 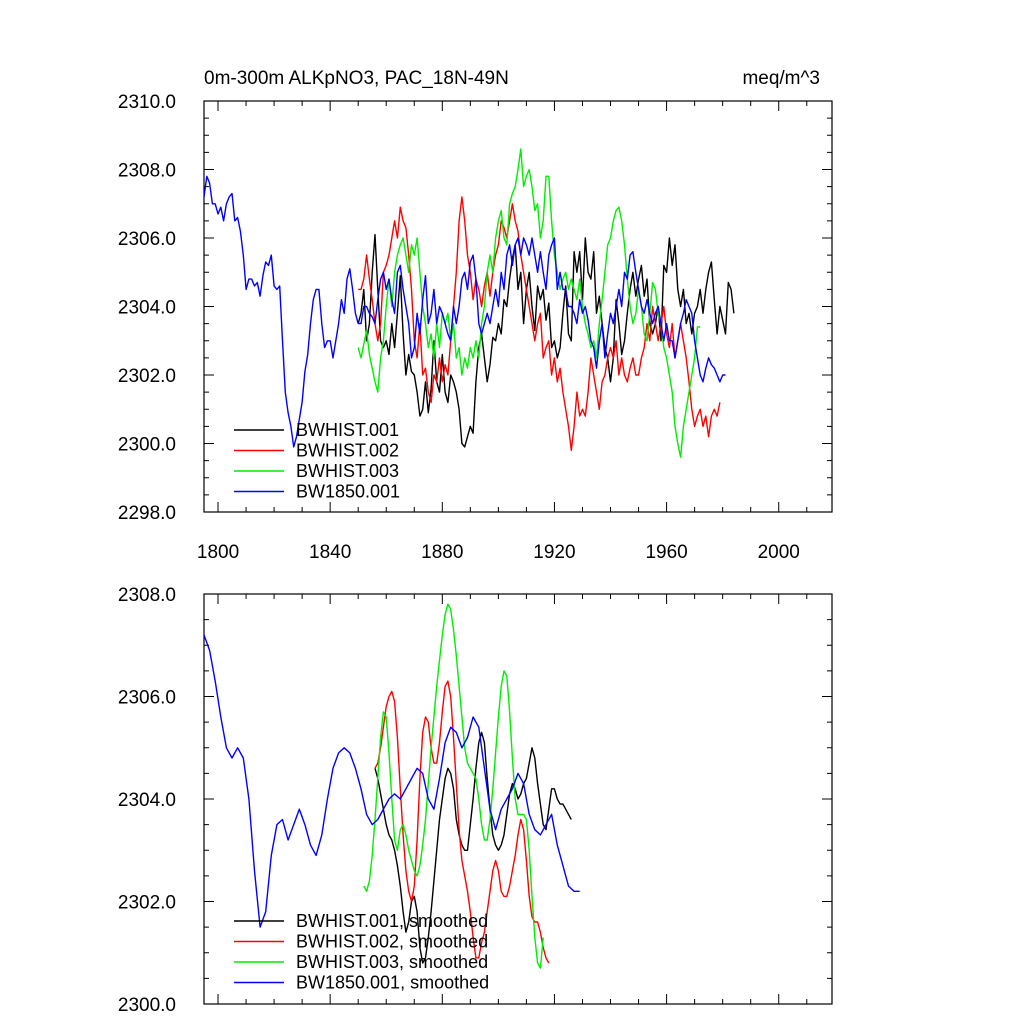 I want to click on y-tick-label: 2298.0, so click(x=147, y=513).